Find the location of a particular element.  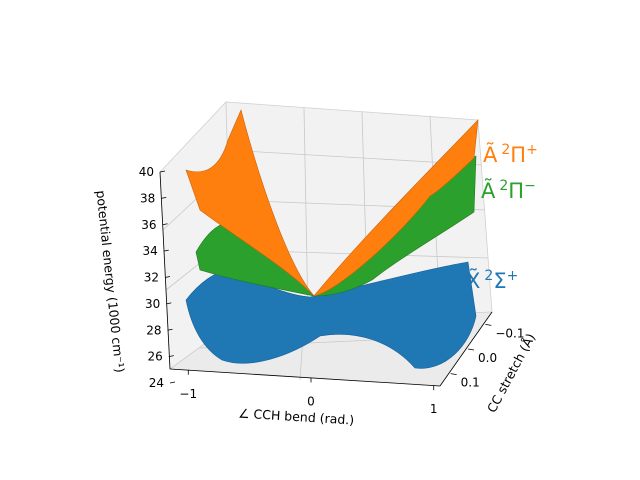

y-tick-labels: −0.1 0.0 0.1 is located at coordinates (487, 356).